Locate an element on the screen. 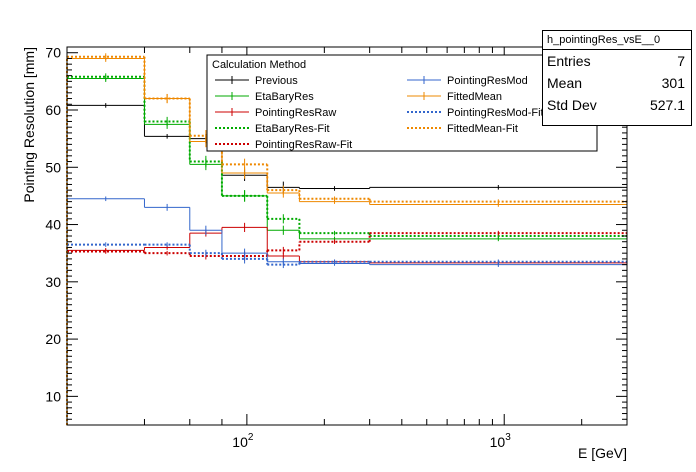 This screenshot has width=696, height=472. stats-title: h_pointingRes_vsE__0 is located at coordinates (617, 40).